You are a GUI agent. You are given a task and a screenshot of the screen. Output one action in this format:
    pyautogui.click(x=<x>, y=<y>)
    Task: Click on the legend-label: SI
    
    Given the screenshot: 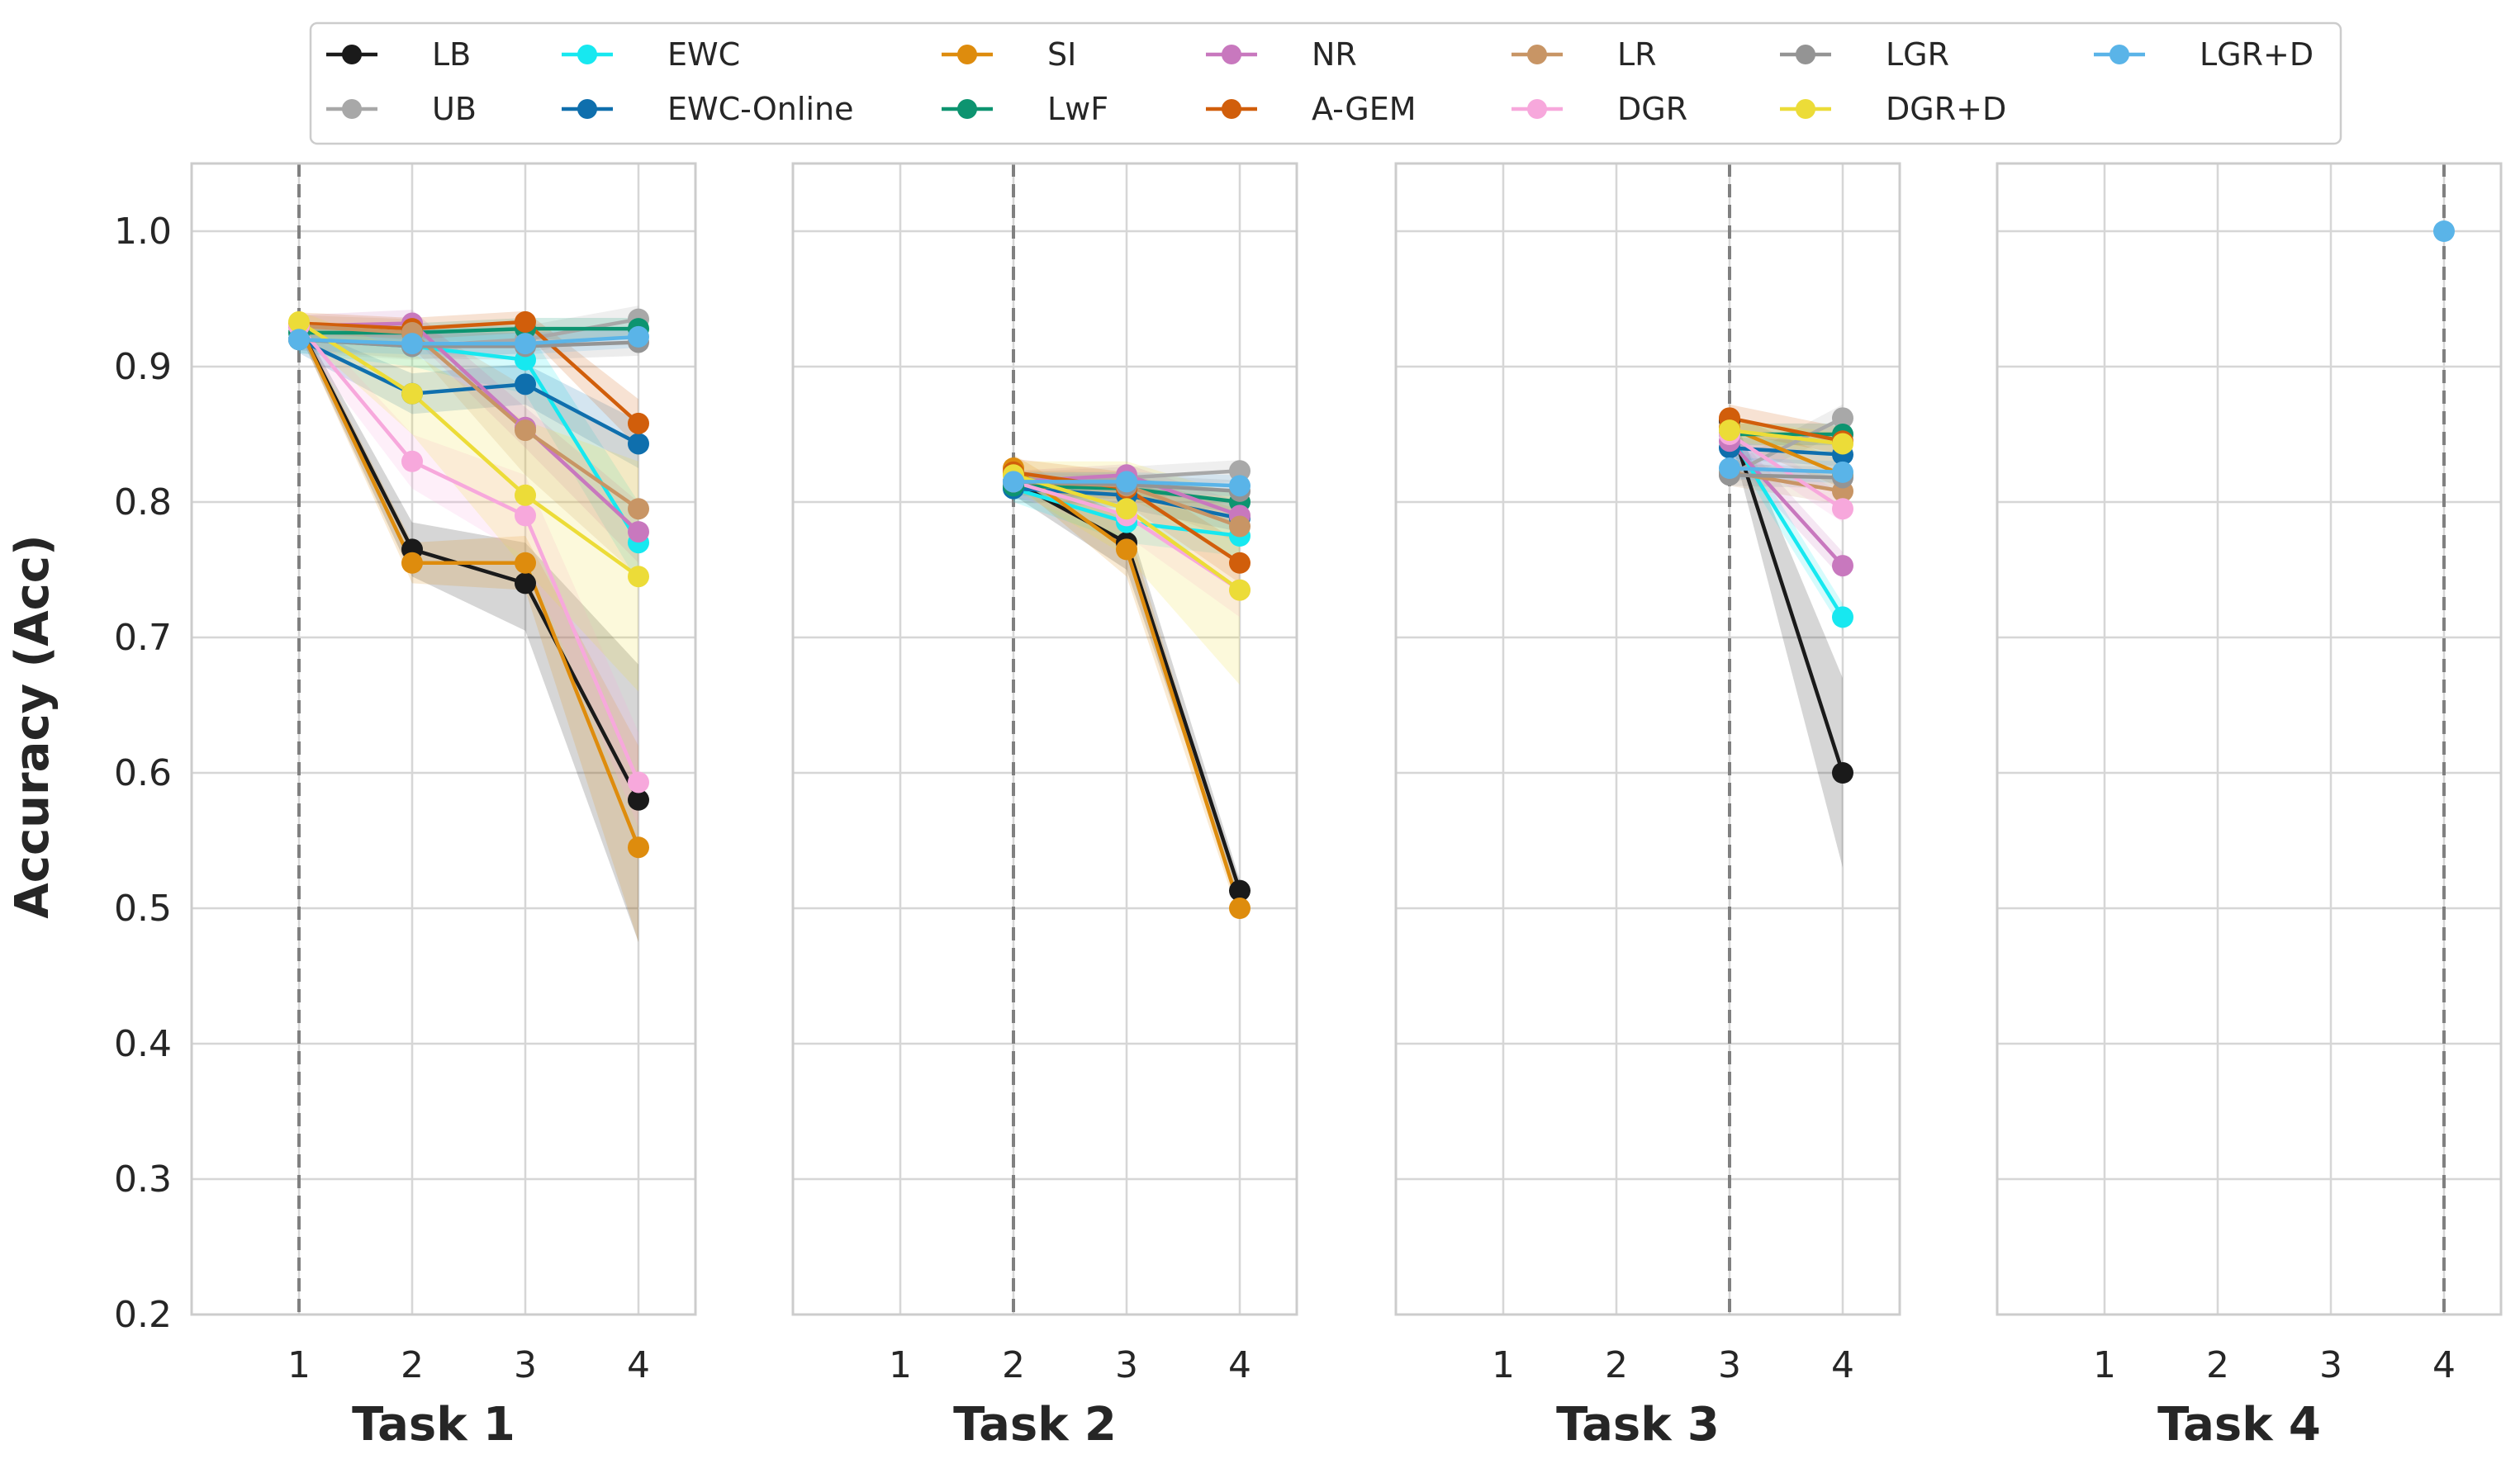 What is the action you would take?
    pyautogui.click(x=1061, y=54)
    